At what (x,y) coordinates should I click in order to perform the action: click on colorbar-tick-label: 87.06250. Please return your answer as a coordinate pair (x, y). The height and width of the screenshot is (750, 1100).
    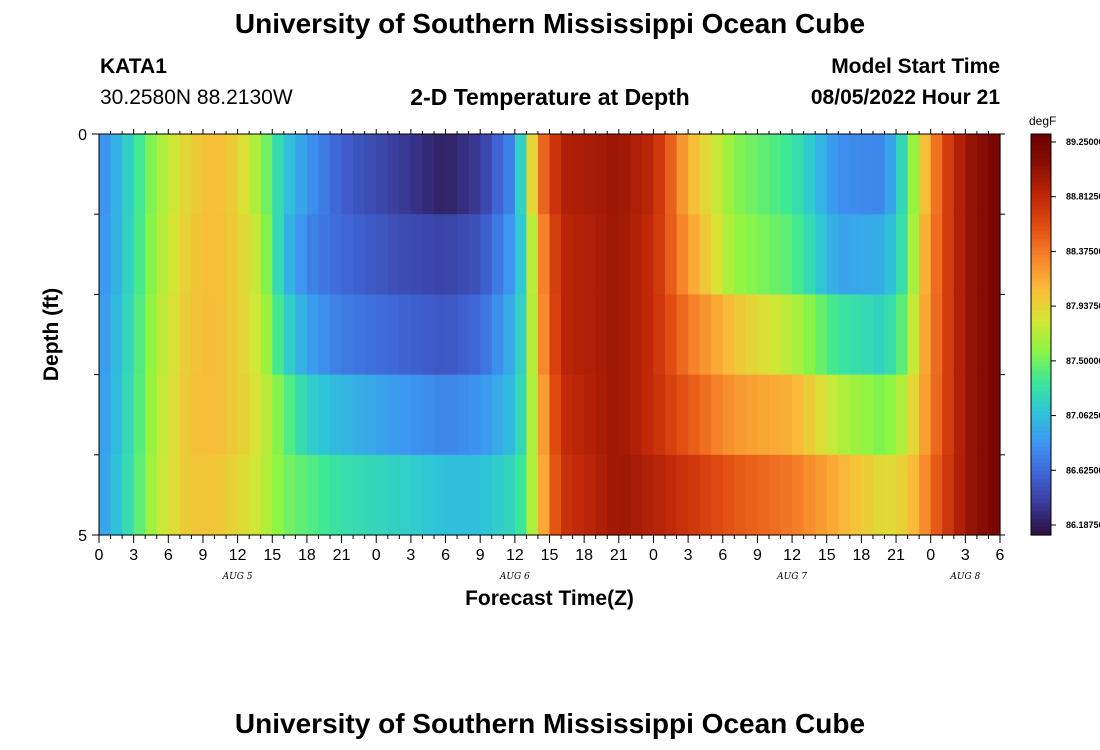
    Looking at the image, I should click on (1083, 416).